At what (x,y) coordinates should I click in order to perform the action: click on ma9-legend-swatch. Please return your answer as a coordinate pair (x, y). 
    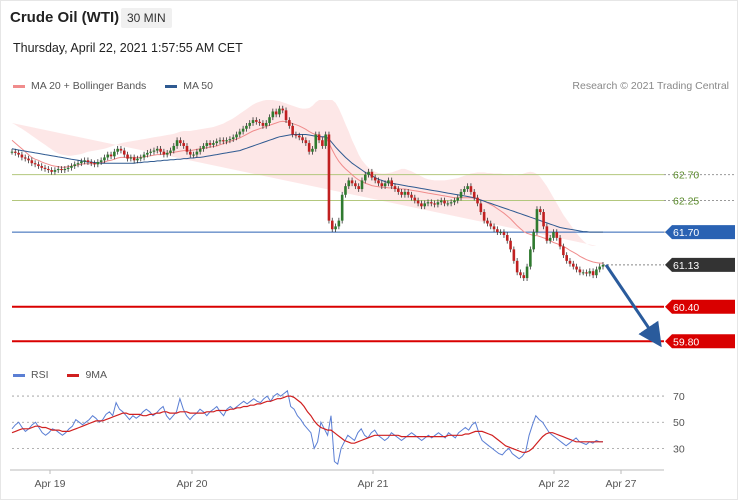
    Looking at the image, I should click on (73, 375).